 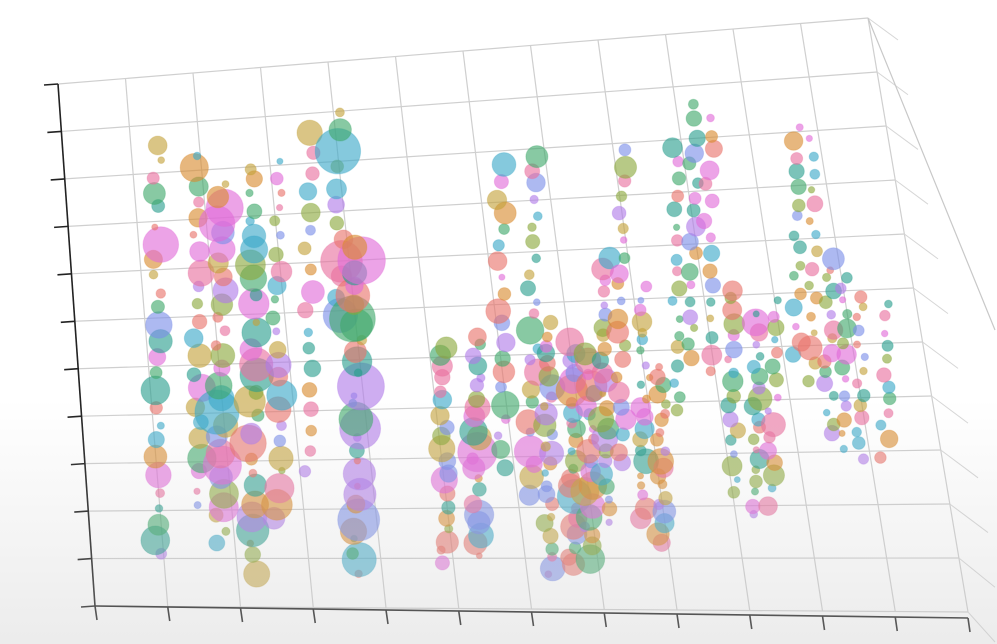 I want to click on grid-line-horizontal, so click(x=469, y=102).